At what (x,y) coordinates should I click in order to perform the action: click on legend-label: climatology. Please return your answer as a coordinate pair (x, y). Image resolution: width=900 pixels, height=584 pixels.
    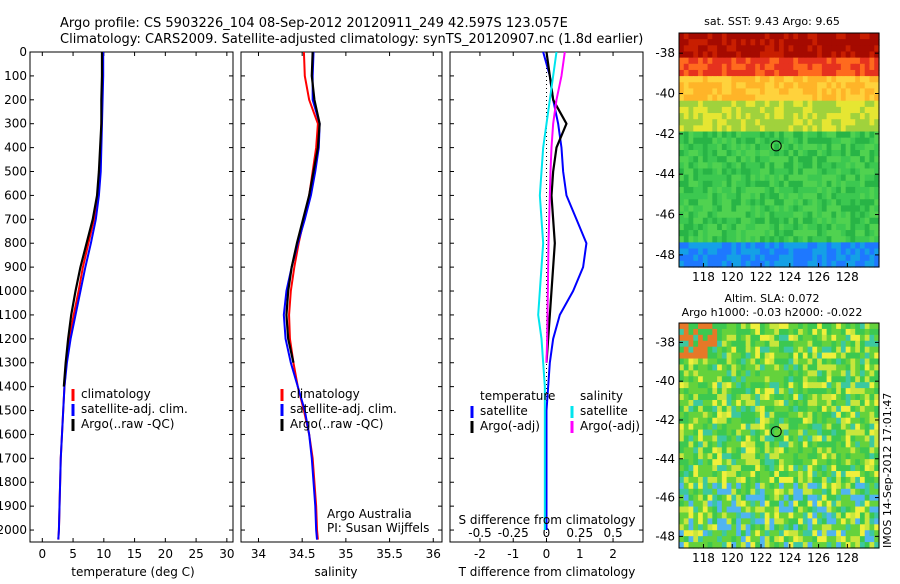
    Looking at the image, I should click on (325, 394).